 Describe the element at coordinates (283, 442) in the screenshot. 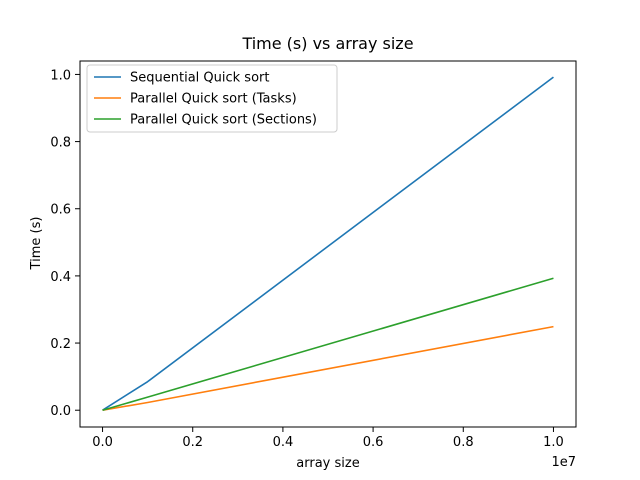

I see `x-tick-label: 0.4` at that location.